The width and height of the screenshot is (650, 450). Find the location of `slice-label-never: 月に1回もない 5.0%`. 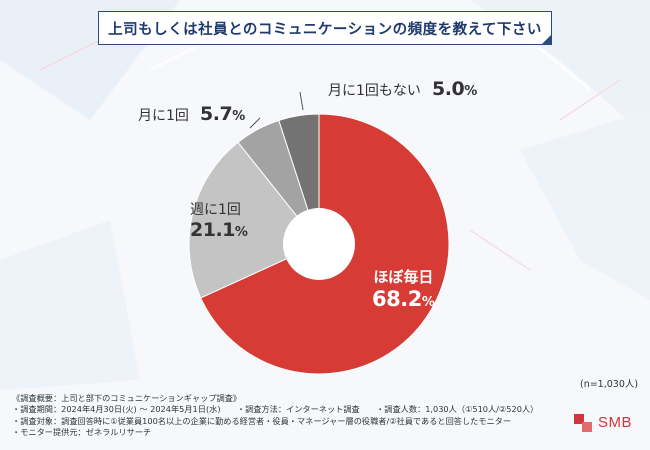

slice-label-never: 月に1回もない 5.0% is located at coordinates (402, 89).